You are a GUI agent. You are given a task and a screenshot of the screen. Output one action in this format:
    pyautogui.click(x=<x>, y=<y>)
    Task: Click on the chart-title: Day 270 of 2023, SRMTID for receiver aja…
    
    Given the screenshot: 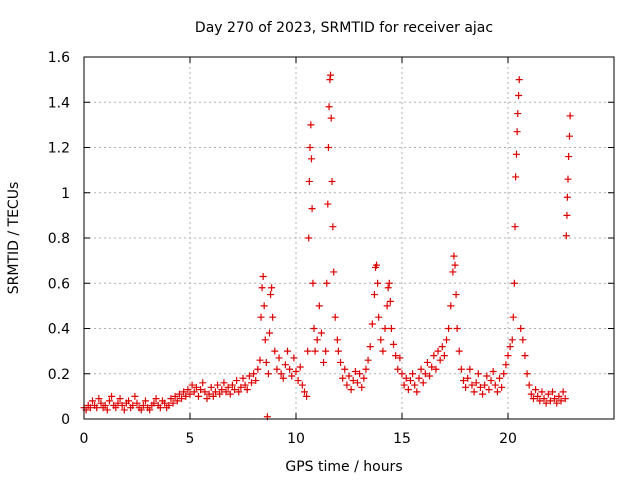 What is the action you would take?
    pyautogui.click(x=344, y=28)
    